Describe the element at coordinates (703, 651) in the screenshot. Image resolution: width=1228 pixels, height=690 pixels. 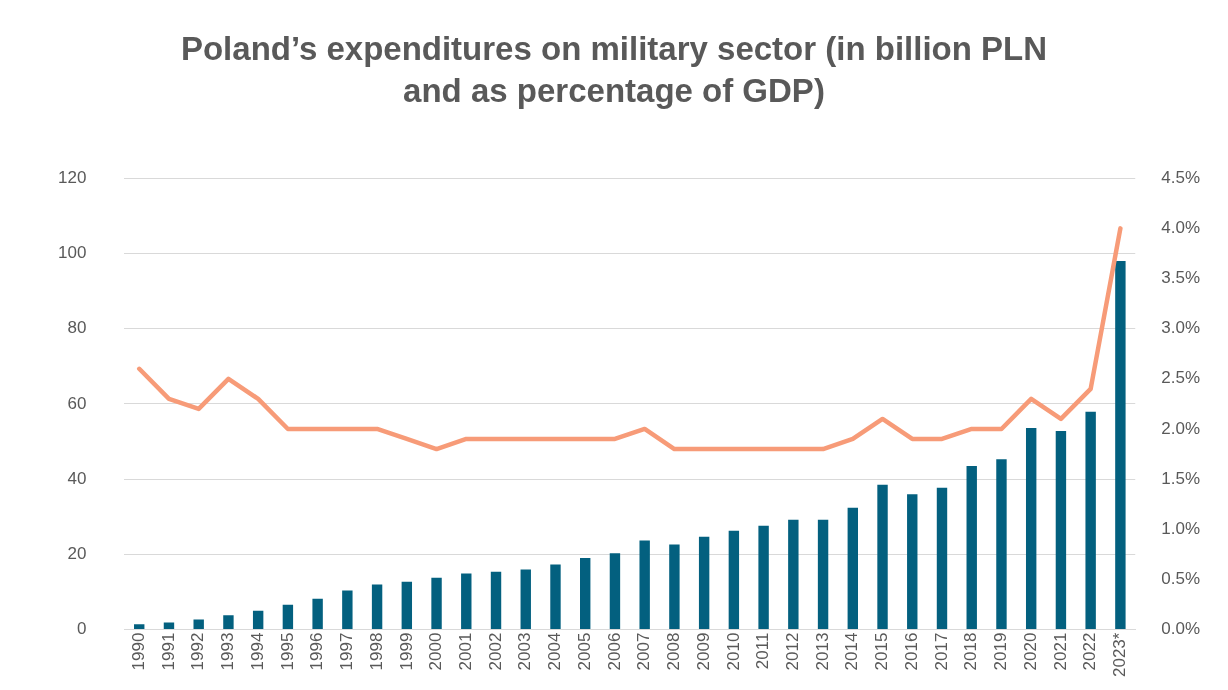
I see `x-tick-label: 2009` at that location.